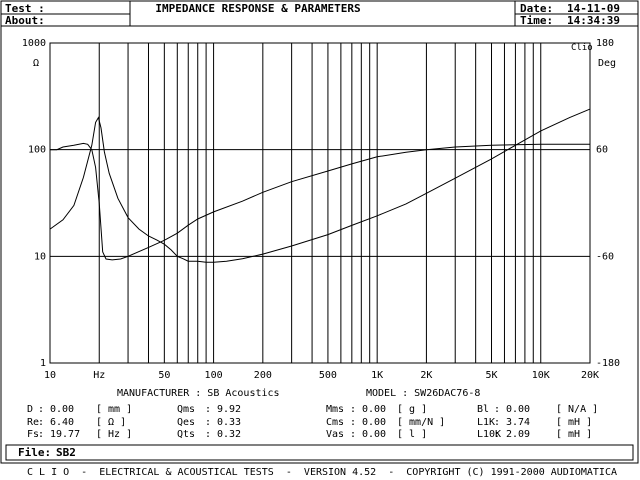  What do you see at coordinates (114, 409) in the screenshot?
I see `param-unit: [ mm ]` at bounding box center [114, 409].